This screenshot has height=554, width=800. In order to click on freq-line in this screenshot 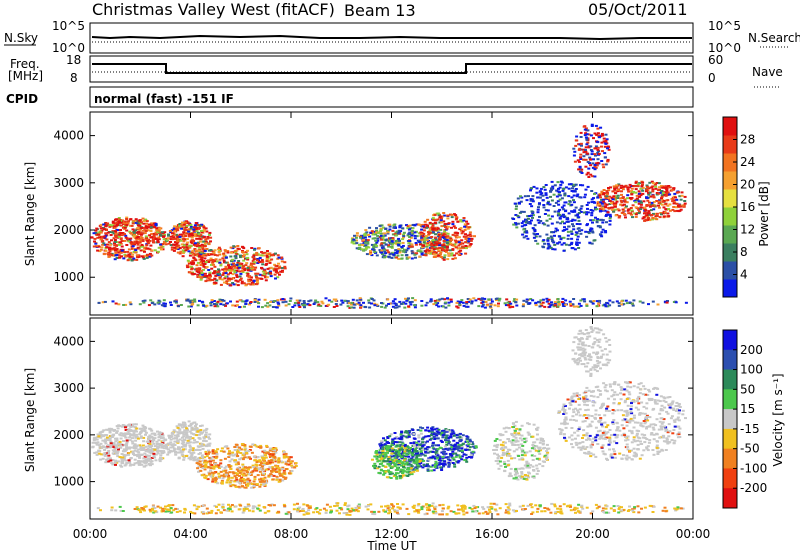, I will do `click(392, 68)`.